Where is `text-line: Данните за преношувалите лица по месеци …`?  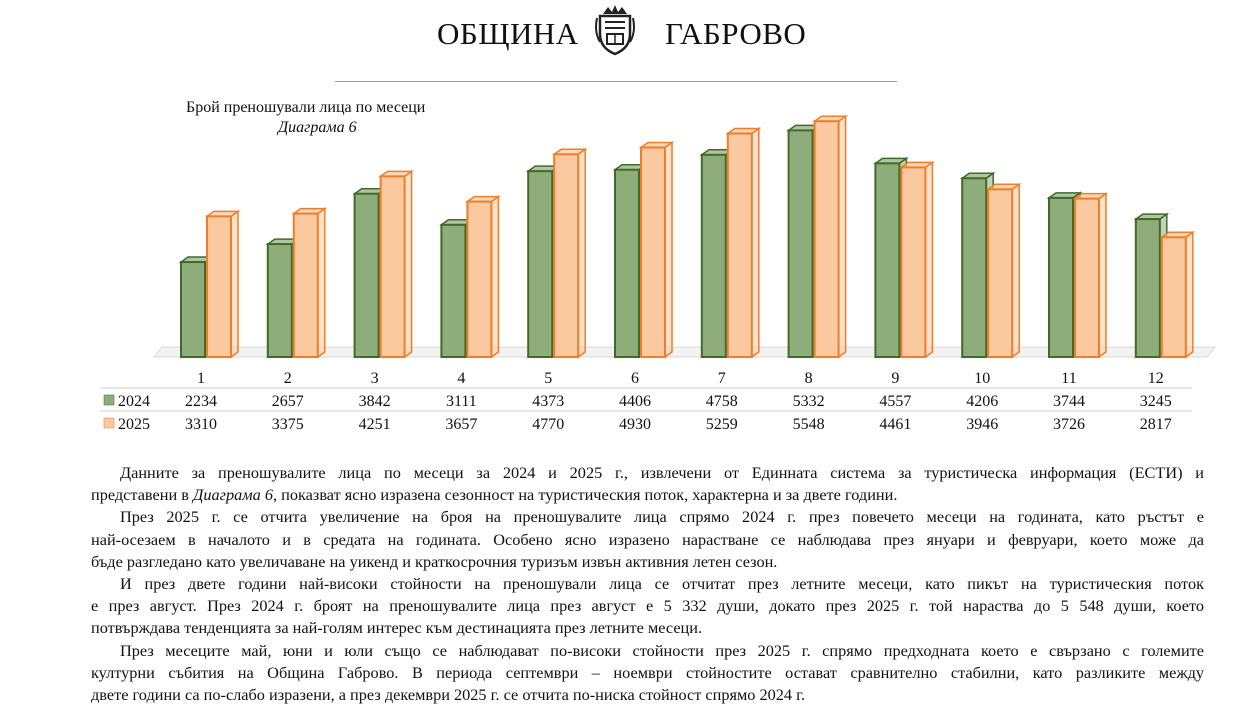
text-line: Данните за преношувалите лица по месеци … is located at coordinates (662, 472).